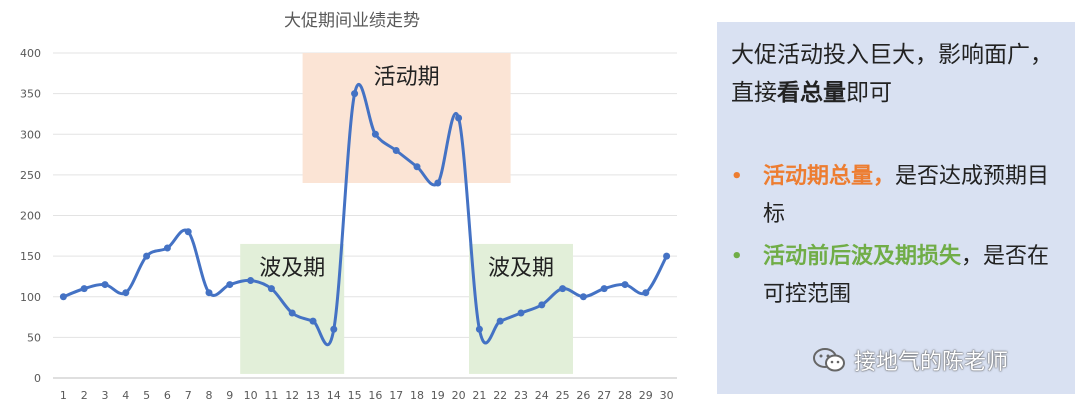 The image size is (1080, 410). What do you see at coordinates (521, 395) in the screenshot?
I see `x-tick-label: 23` at bounding box center [521, 395].